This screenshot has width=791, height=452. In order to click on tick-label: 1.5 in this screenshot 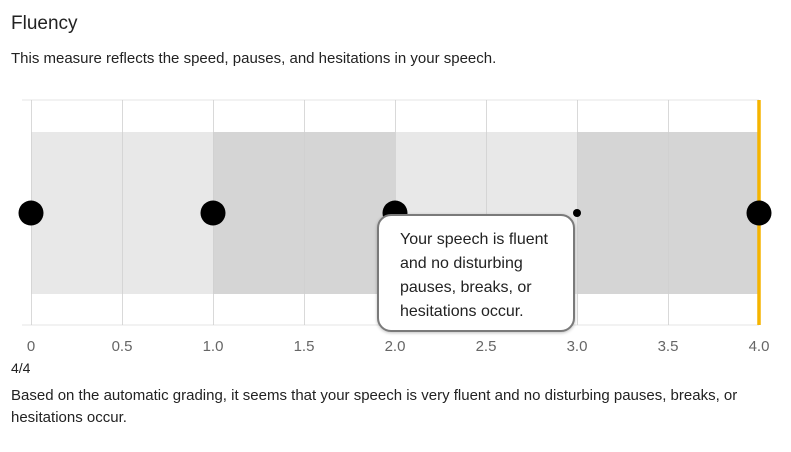, I will do `click(304, 346)`.